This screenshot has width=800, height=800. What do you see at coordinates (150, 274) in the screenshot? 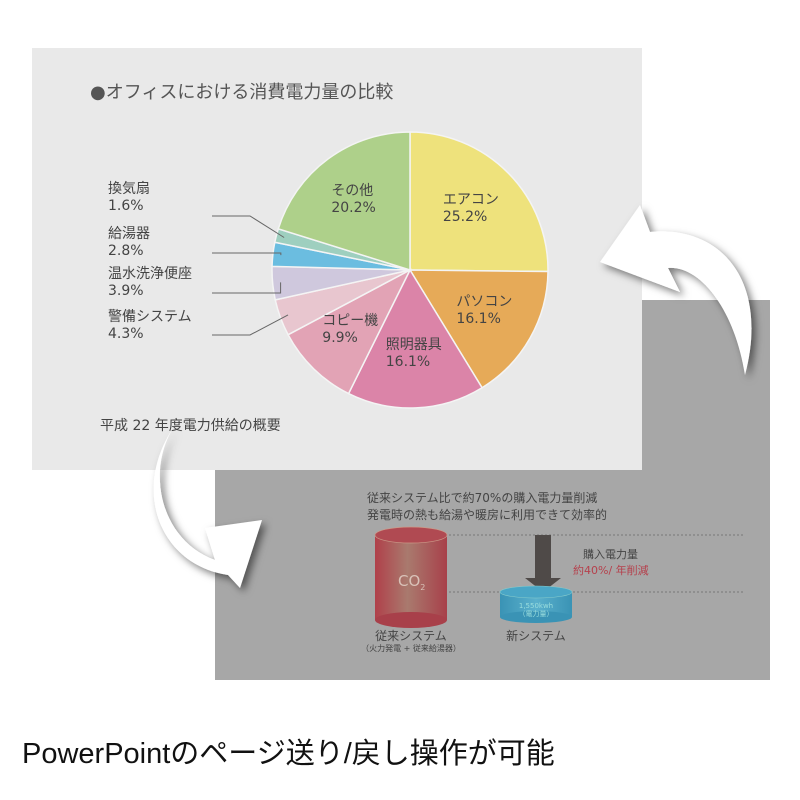
I see `slice-name: 温水洗浄便座` at bounding box center [150, 274].